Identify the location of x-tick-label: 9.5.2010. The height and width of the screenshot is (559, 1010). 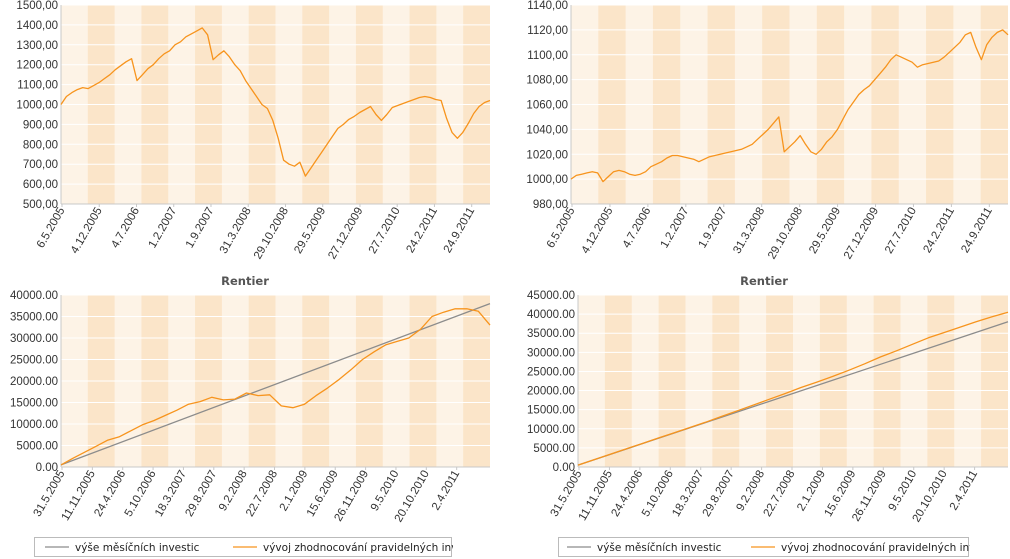
(903, 491).